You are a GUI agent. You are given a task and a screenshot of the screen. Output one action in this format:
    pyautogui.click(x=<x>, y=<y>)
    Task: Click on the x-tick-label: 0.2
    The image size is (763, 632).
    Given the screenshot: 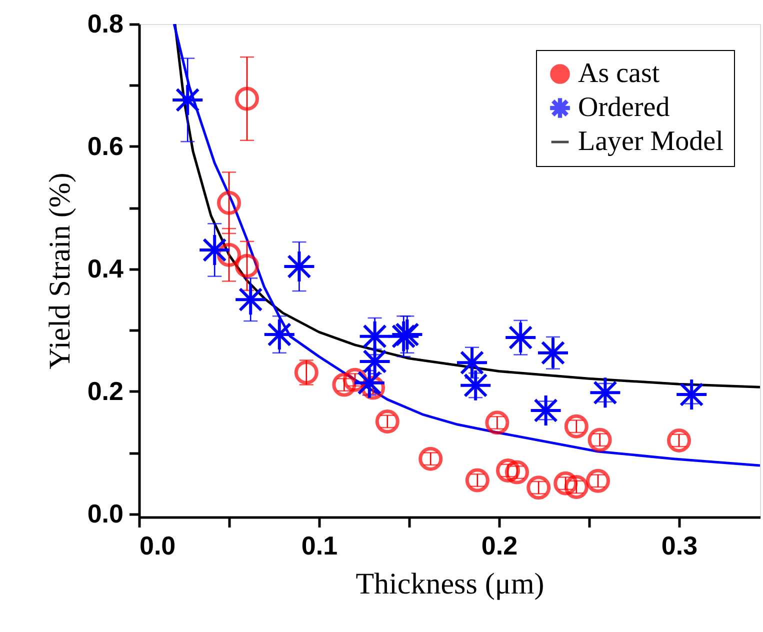 What is the action you would take?
    pyautogui.click(x=499, y=545)
    